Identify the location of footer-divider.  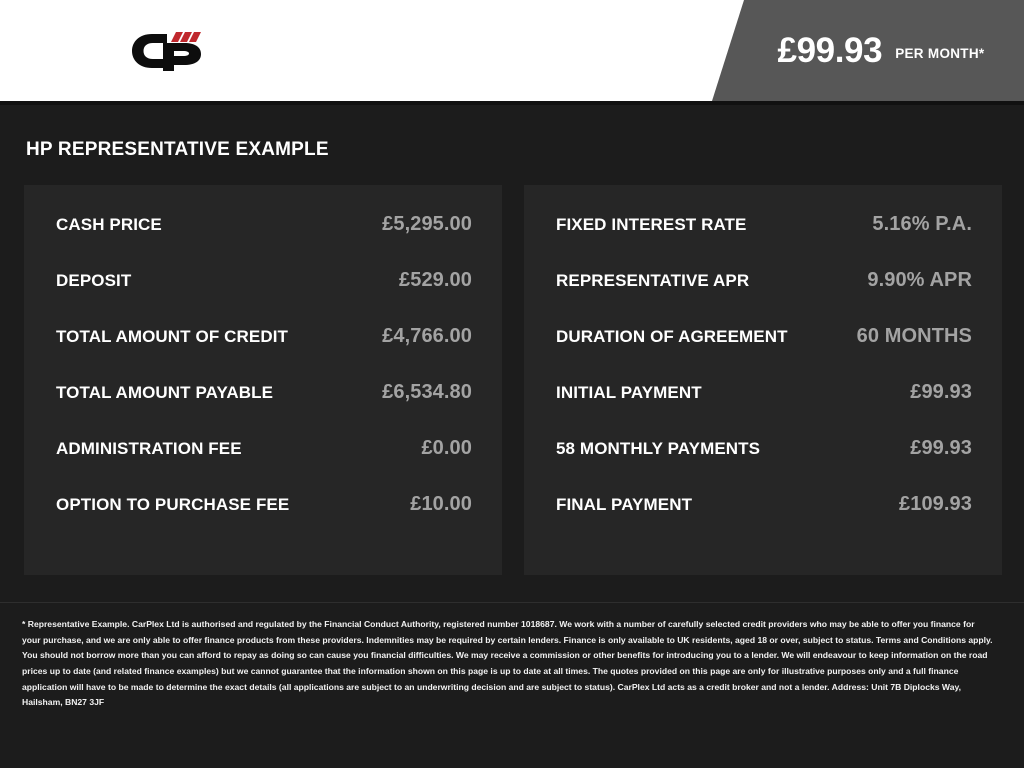
(512, 602).